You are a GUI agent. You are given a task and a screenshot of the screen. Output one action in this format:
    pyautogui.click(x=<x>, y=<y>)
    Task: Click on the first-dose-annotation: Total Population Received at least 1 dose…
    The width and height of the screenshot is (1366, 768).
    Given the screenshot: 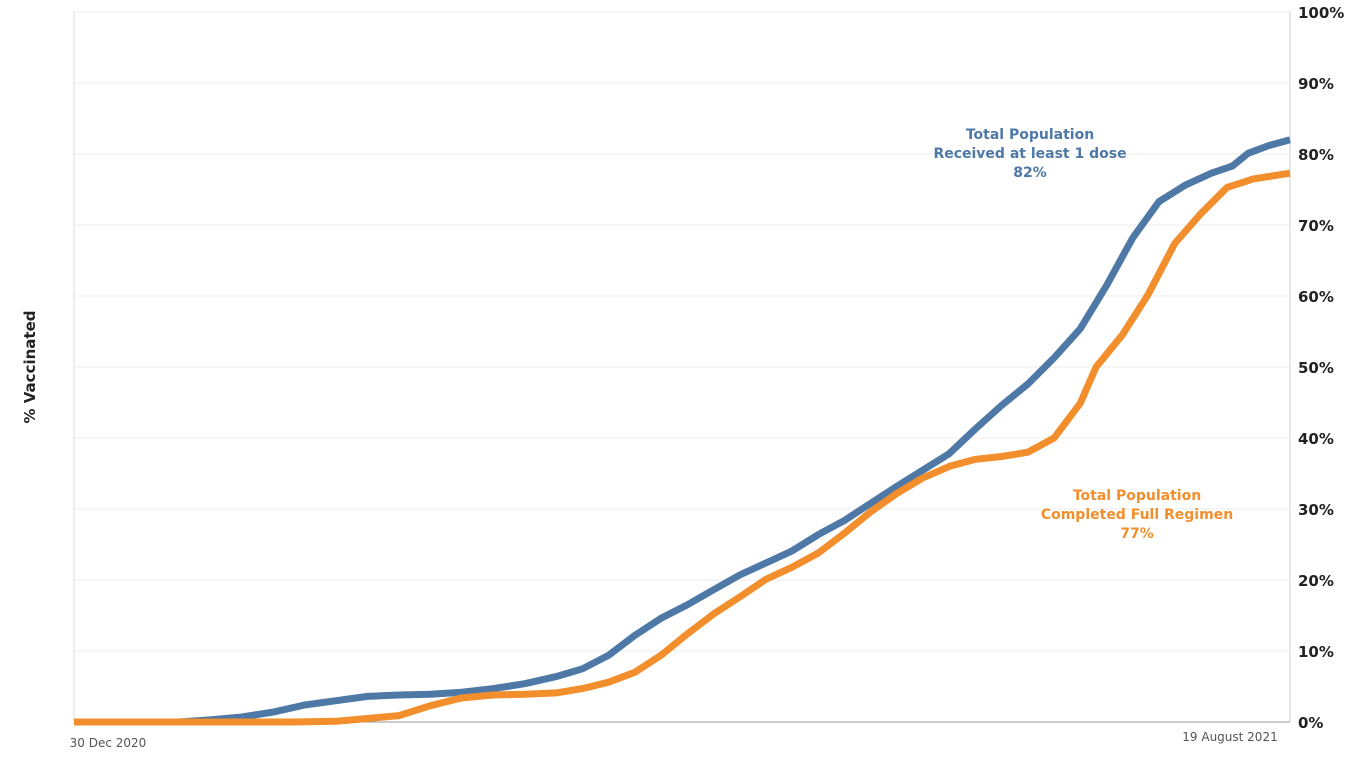 What is the action you would take?
    pyautogui.click(x=1029, y=154)
    